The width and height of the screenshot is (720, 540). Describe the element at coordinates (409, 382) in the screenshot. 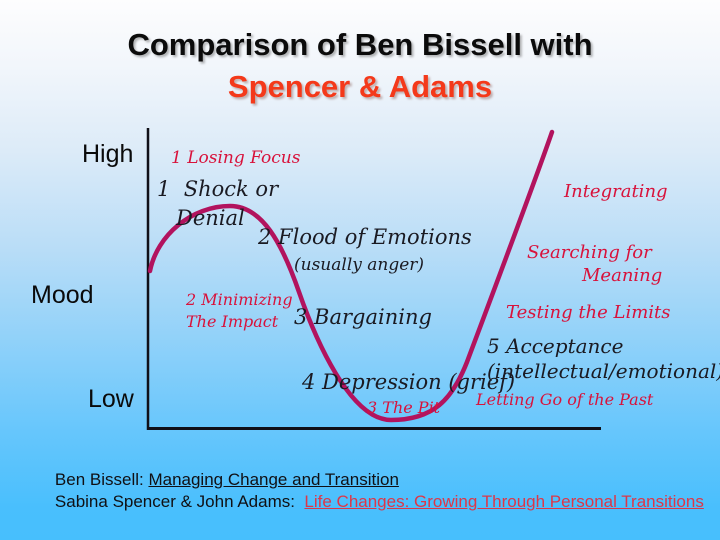

I see `bissell-stage-depression: 4 Depression (grief)` at that location.